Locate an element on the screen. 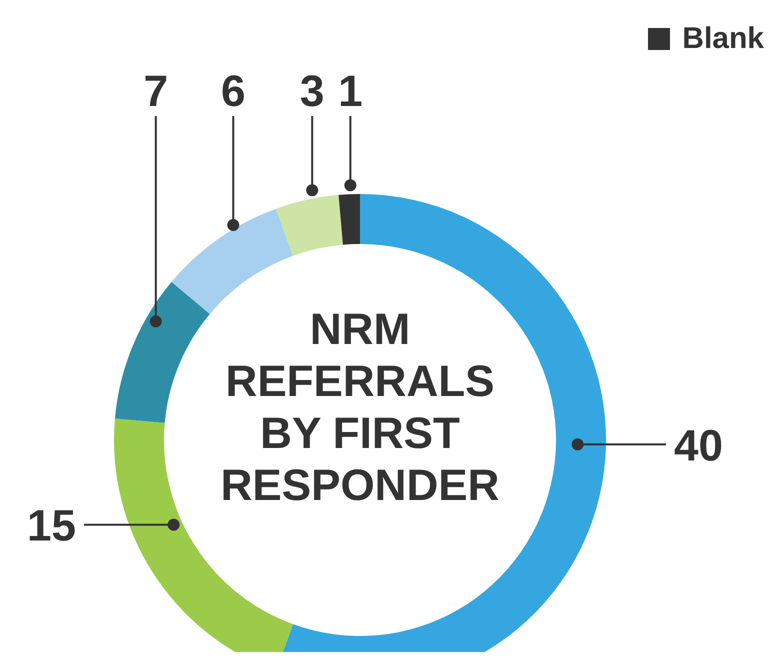 This screenshot has width=778, height=662. data-label: 40 is located at coordinates (698, 445).